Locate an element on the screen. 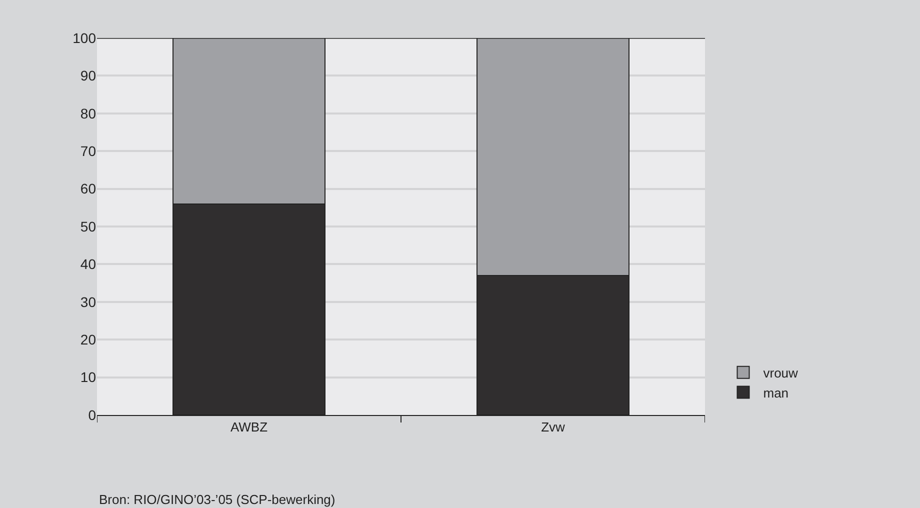  x-tick-label: AWBZ is located at coordinates (249, 427).